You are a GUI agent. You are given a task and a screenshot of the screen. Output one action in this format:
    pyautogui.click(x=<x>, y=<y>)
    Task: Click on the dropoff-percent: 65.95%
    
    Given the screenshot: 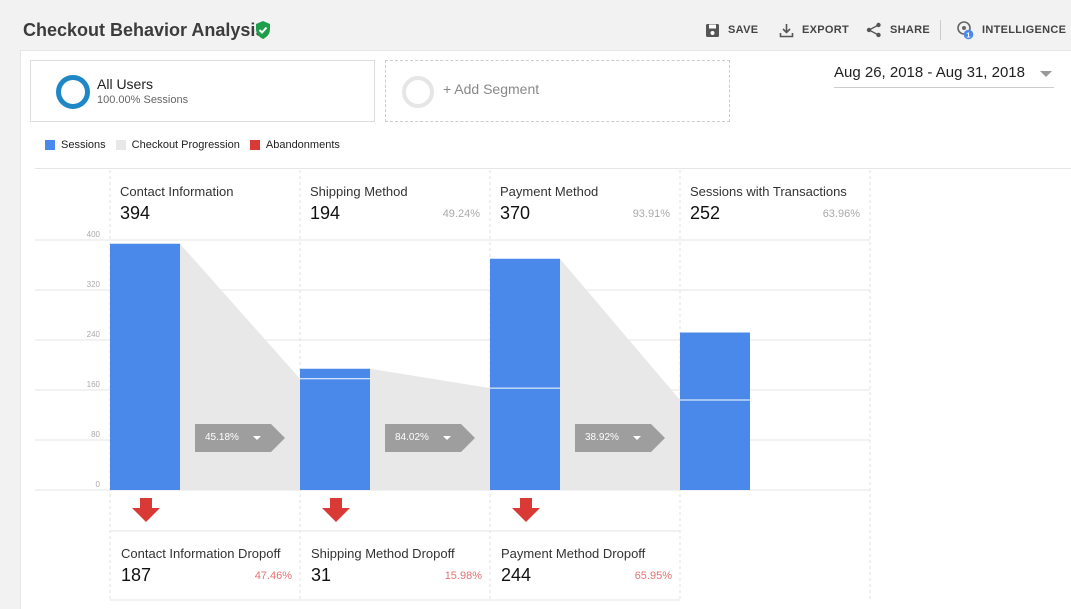 What is the action you would take?
    pyautogui.click(x=653, y=576)
    